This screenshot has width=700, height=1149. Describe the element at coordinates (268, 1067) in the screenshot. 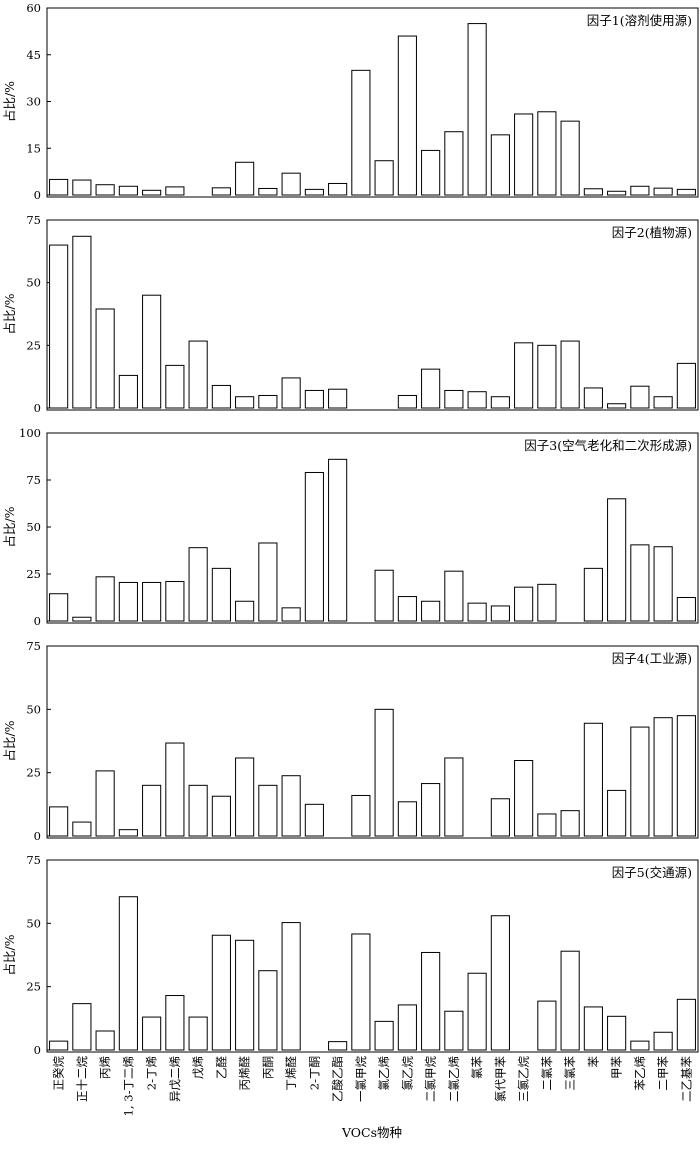

I see `x-tick-label: 丙酮` at that location.